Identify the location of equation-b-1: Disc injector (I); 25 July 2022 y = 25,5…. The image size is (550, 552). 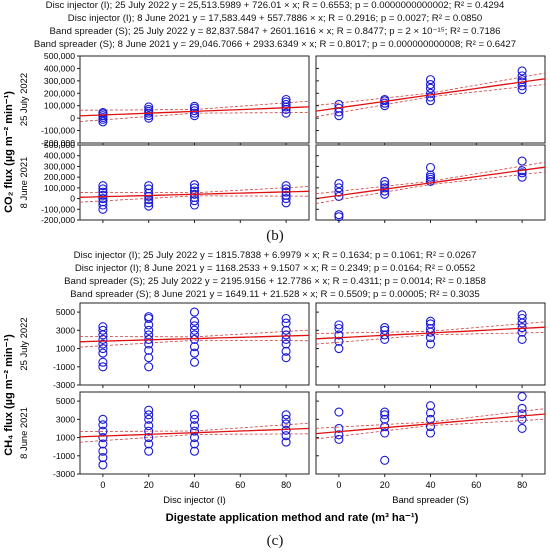
(275, 5).